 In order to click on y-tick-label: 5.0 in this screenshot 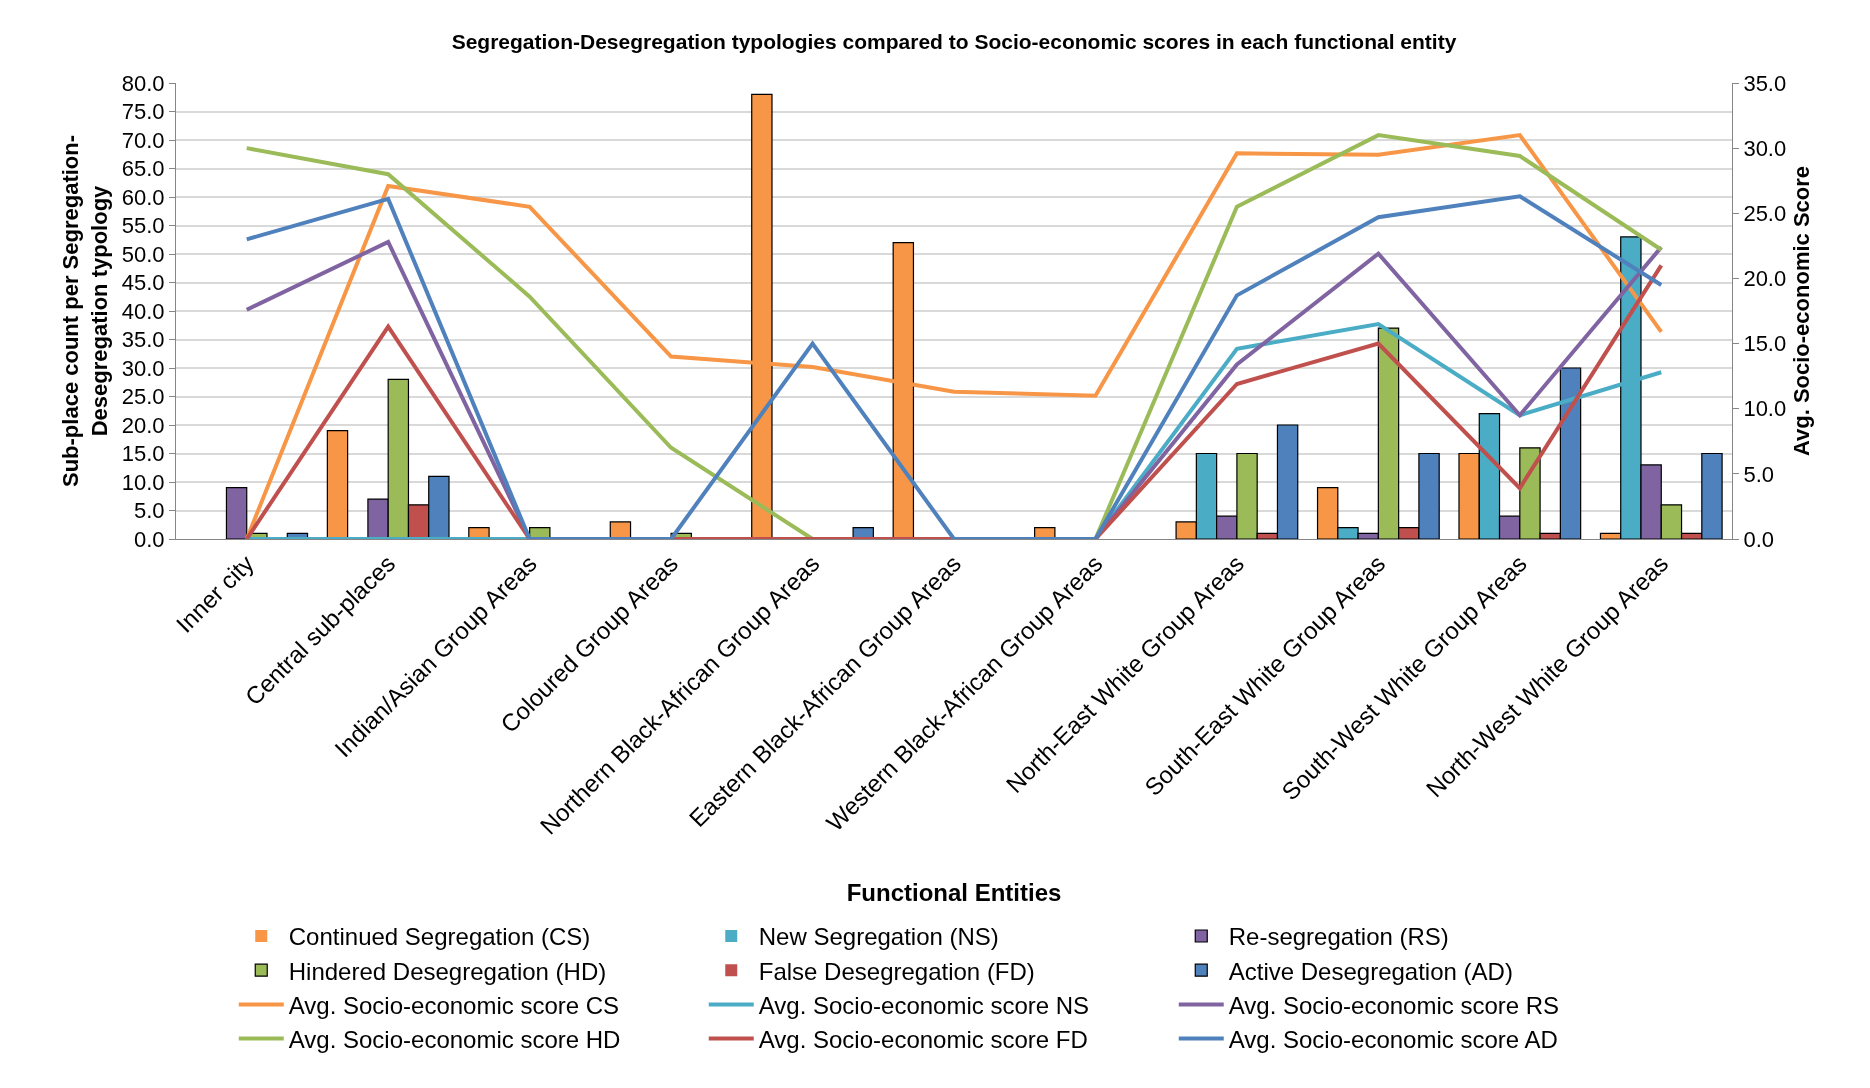, I will do `click(149, 511)`.